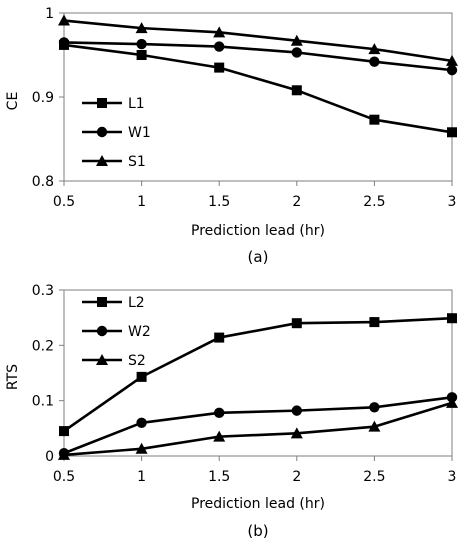 The width and height of the screenshot is (472, 550). Describe the element at coordinates (136, 303) in the screenshot. I see `legend-label-L2: L2` at that location.